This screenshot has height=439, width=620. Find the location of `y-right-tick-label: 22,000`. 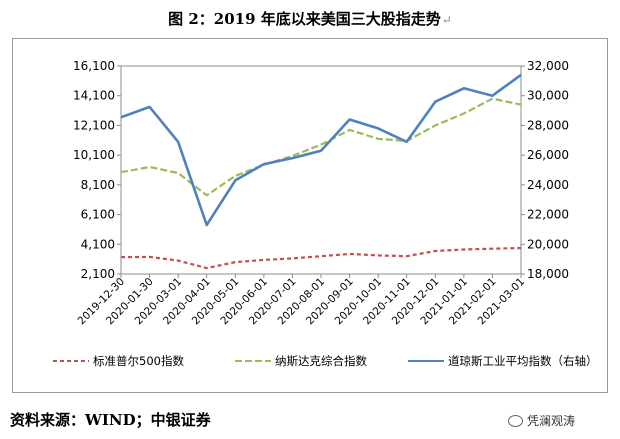

y-right-tick-label: 22,000 is located at coordinates (548, 215).